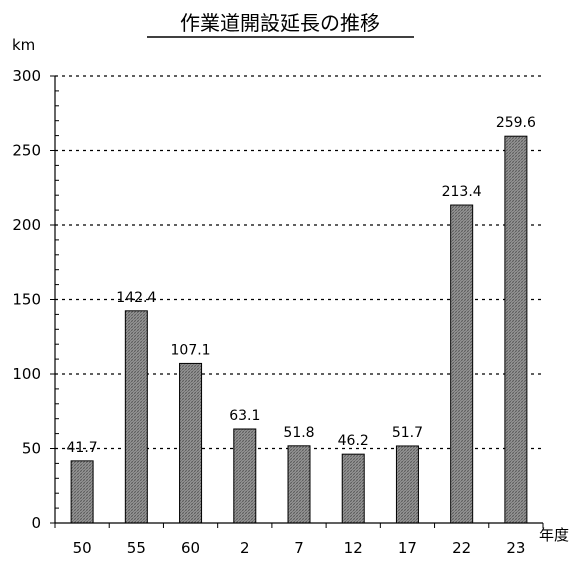 The image size is (579, 563). What do you see at coordinates (31, 449) in the screenshot?
I see `y-tick-label-50: 50` at bounding box center [31, 449].